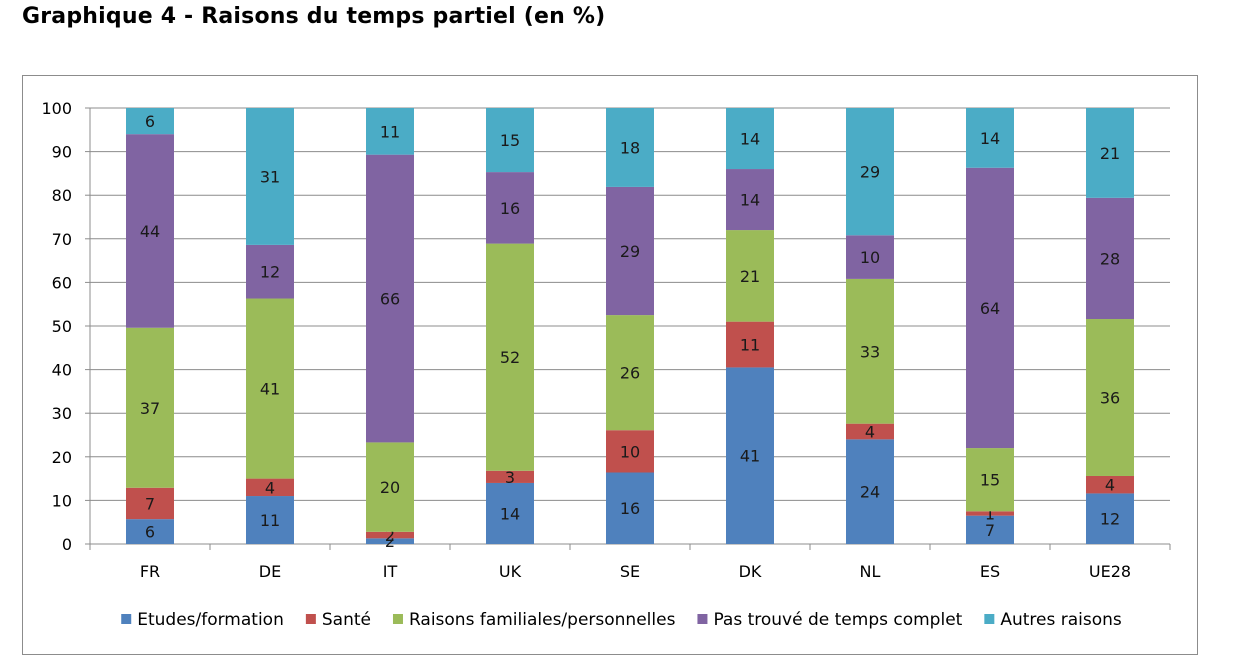 This screenshot has width=1243, height=671. What do you see at coordinates (56, 108) in the screenshot?
I see `y-tick-label: 100` at bounding box center [56, 108].